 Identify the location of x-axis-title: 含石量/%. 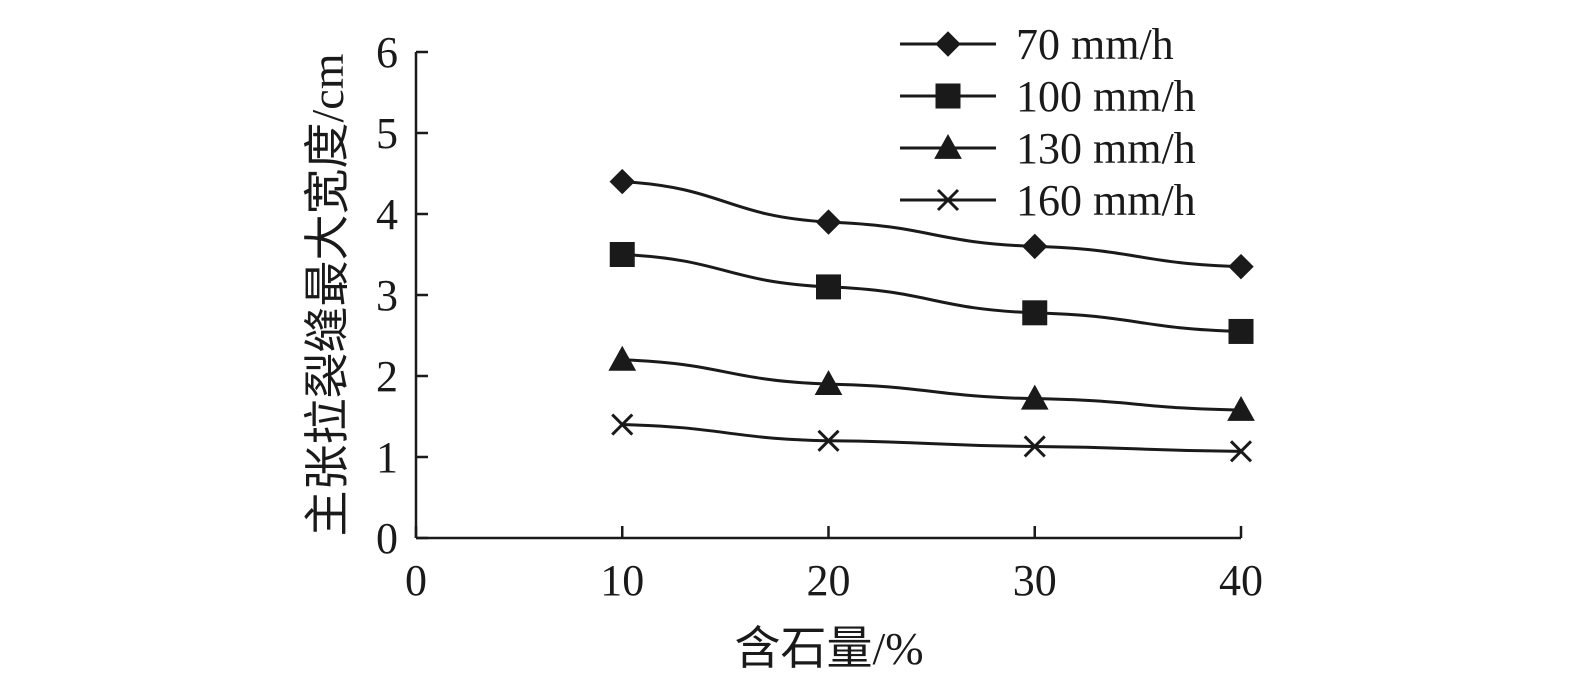
(828, 648).